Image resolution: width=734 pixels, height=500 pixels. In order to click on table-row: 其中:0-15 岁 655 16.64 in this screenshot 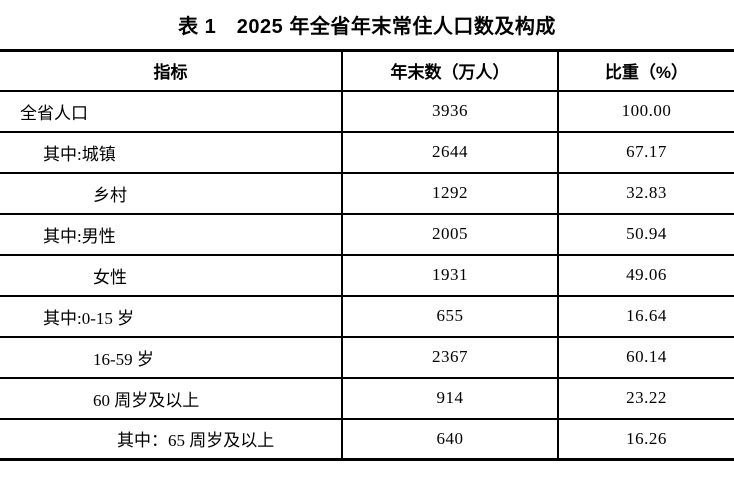, I will do `click(367, 316)`.